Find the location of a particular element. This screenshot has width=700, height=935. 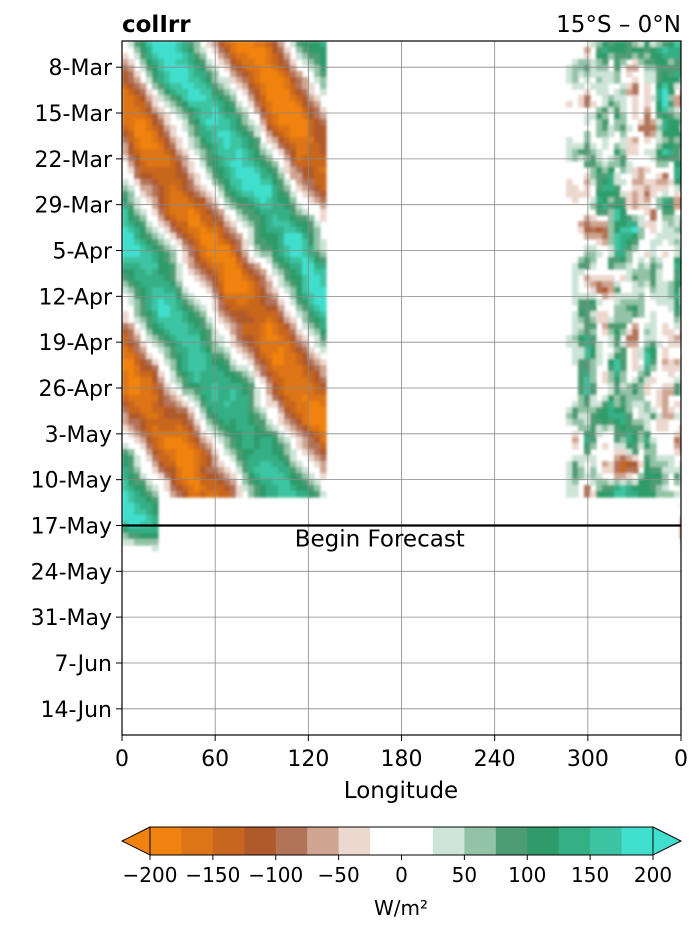

y-tick-label: 22-Mar is located at coordinates (74, 160).